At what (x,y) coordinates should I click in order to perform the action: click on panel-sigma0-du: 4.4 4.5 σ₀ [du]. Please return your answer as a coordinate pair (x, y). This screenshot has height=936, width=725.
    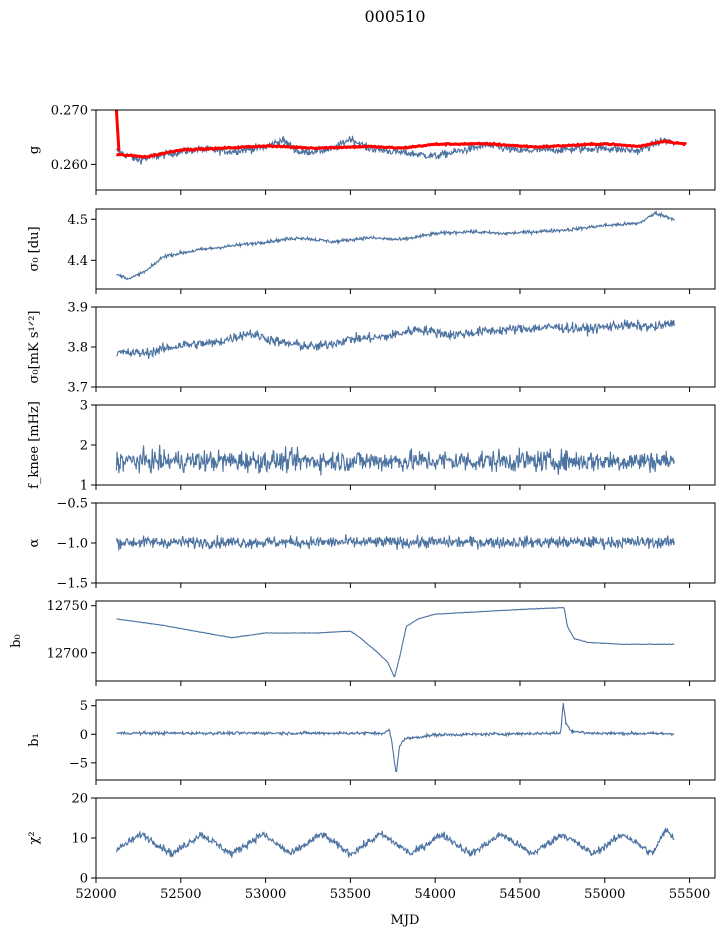
    Looking at the image, I should click on (371, 251).